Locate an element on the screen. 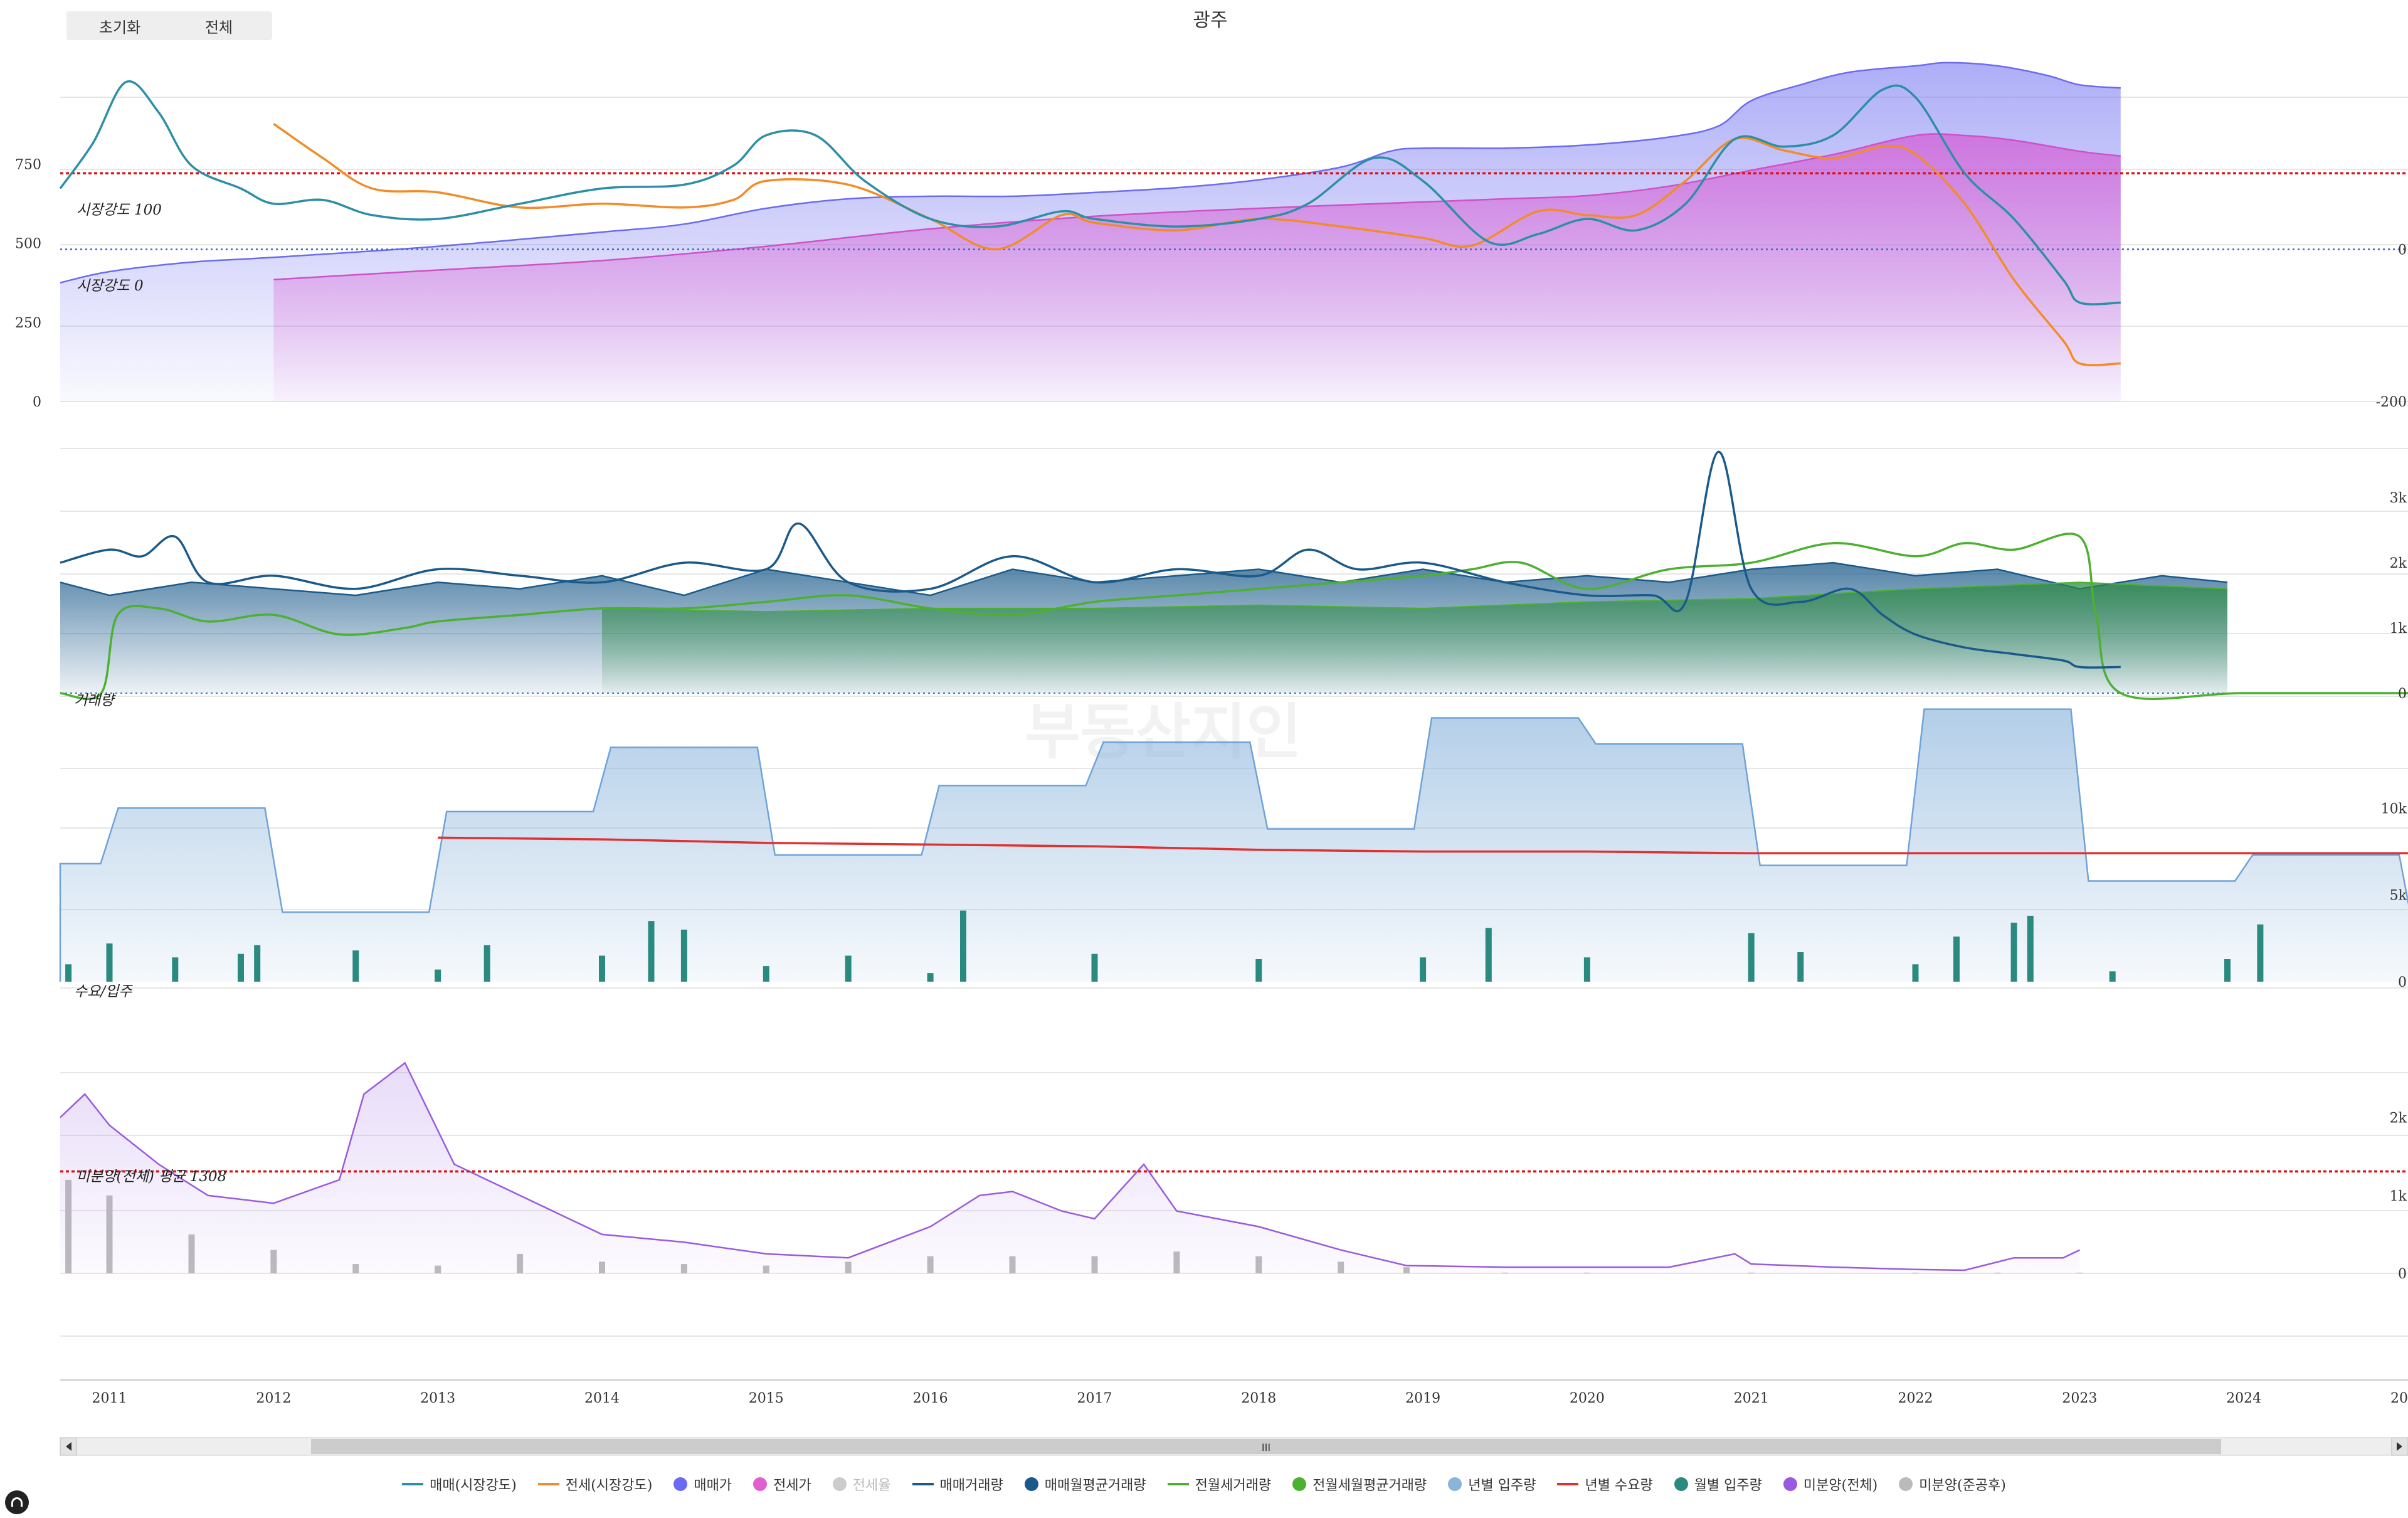 This screenshot has width=2408, height=1518. unsold-panel is located at coordinates (1234, 1167).